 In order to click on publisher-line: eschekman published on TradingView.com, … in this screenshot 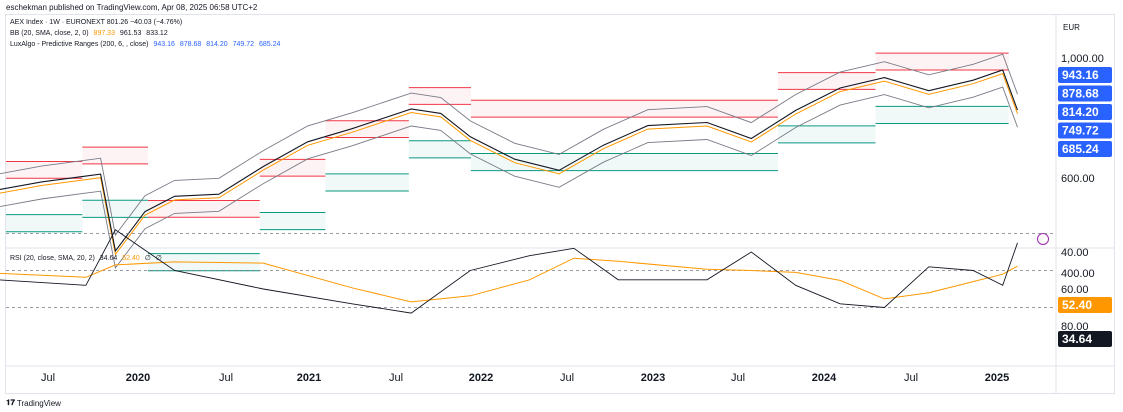, I will do `click(132, 7)`.